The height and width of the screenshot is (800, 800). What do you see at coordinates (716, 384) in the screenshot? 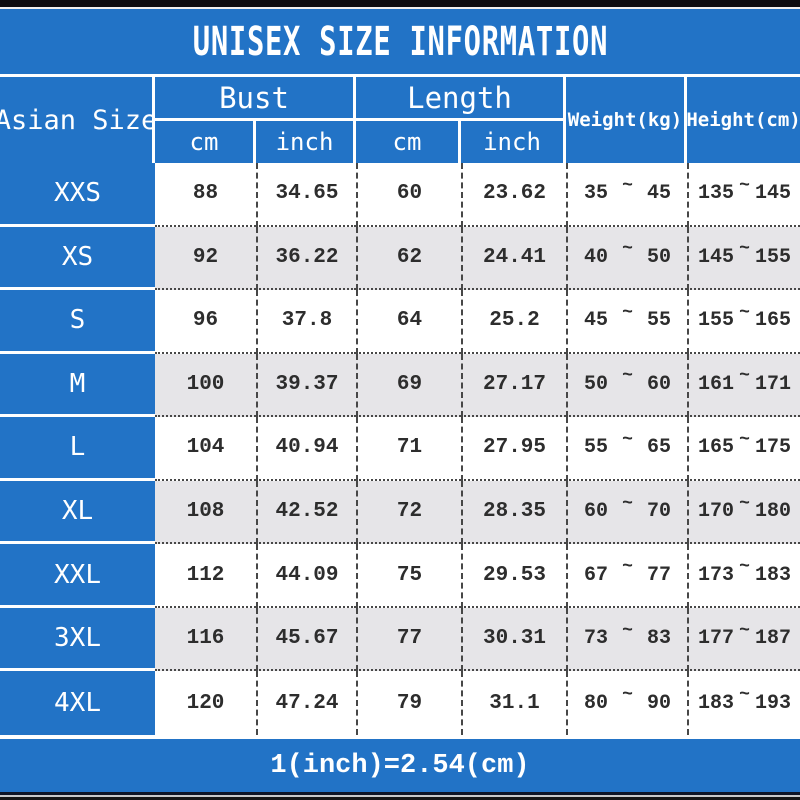
I see `height-min: 161` at bounding box center [716, 384].